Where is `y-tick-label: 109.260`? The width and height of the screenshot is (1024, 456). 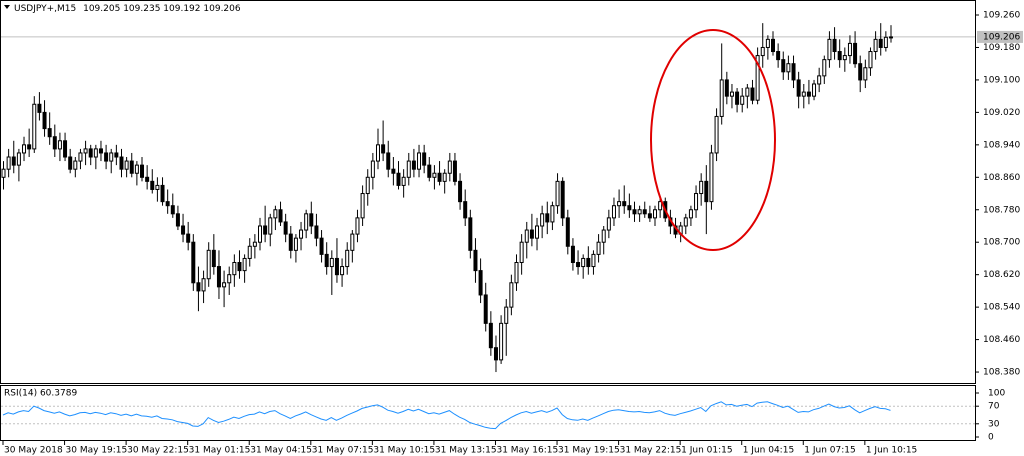
y-tick-label: 109.260 is located at coordinates (1001, 16).